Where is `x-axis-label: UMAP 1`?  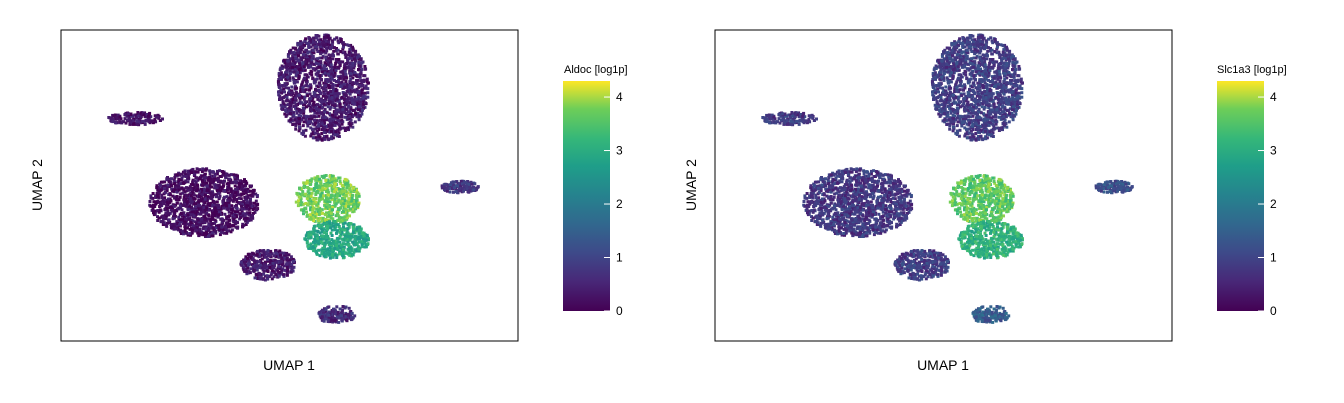 x-axis-label: UMAP 1 is located at coordinates (289, 365).